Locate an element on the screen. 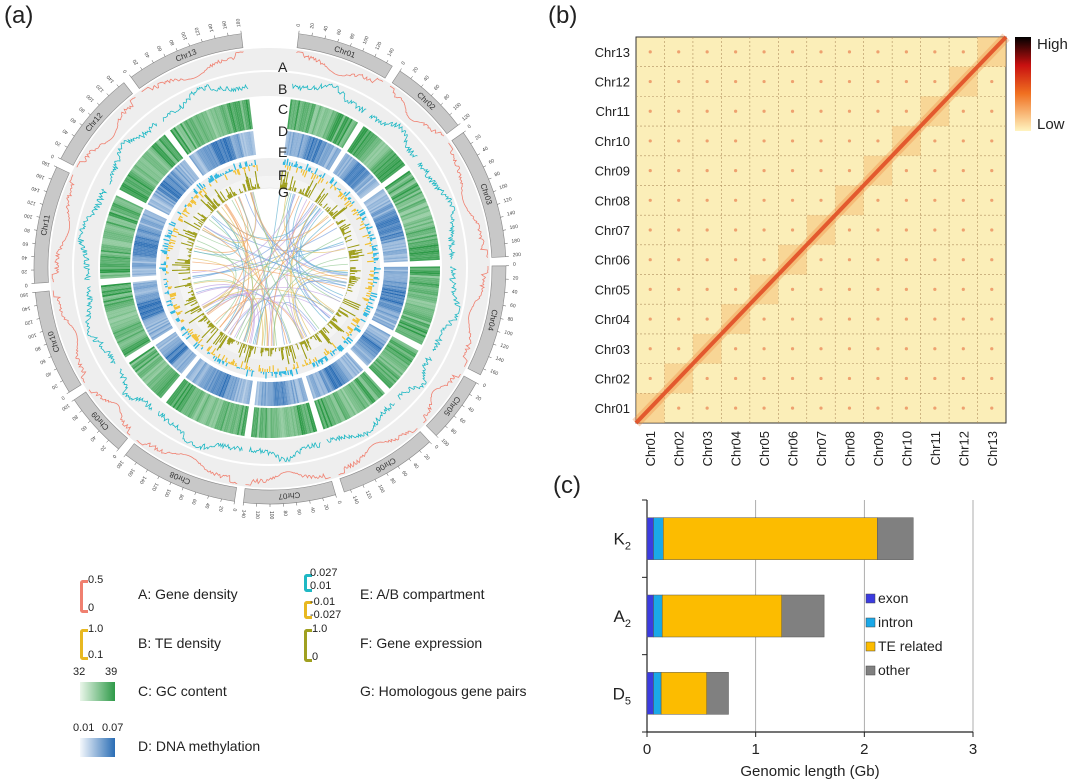 Image resolution: width=1080 pixels, height=781 pixels. gene-density-line is located at coordinates (442, 398).